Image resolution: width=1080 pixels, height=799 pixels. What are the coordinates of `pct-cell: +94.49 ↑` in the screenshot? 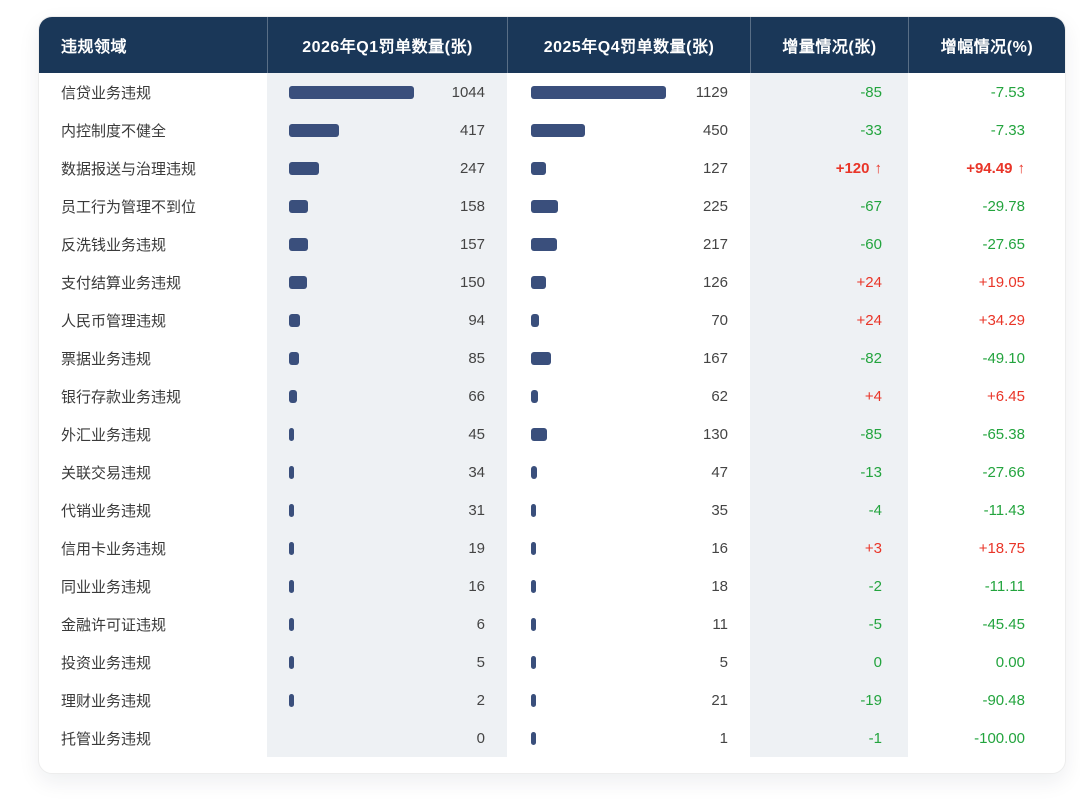 It's located at (986, 168).